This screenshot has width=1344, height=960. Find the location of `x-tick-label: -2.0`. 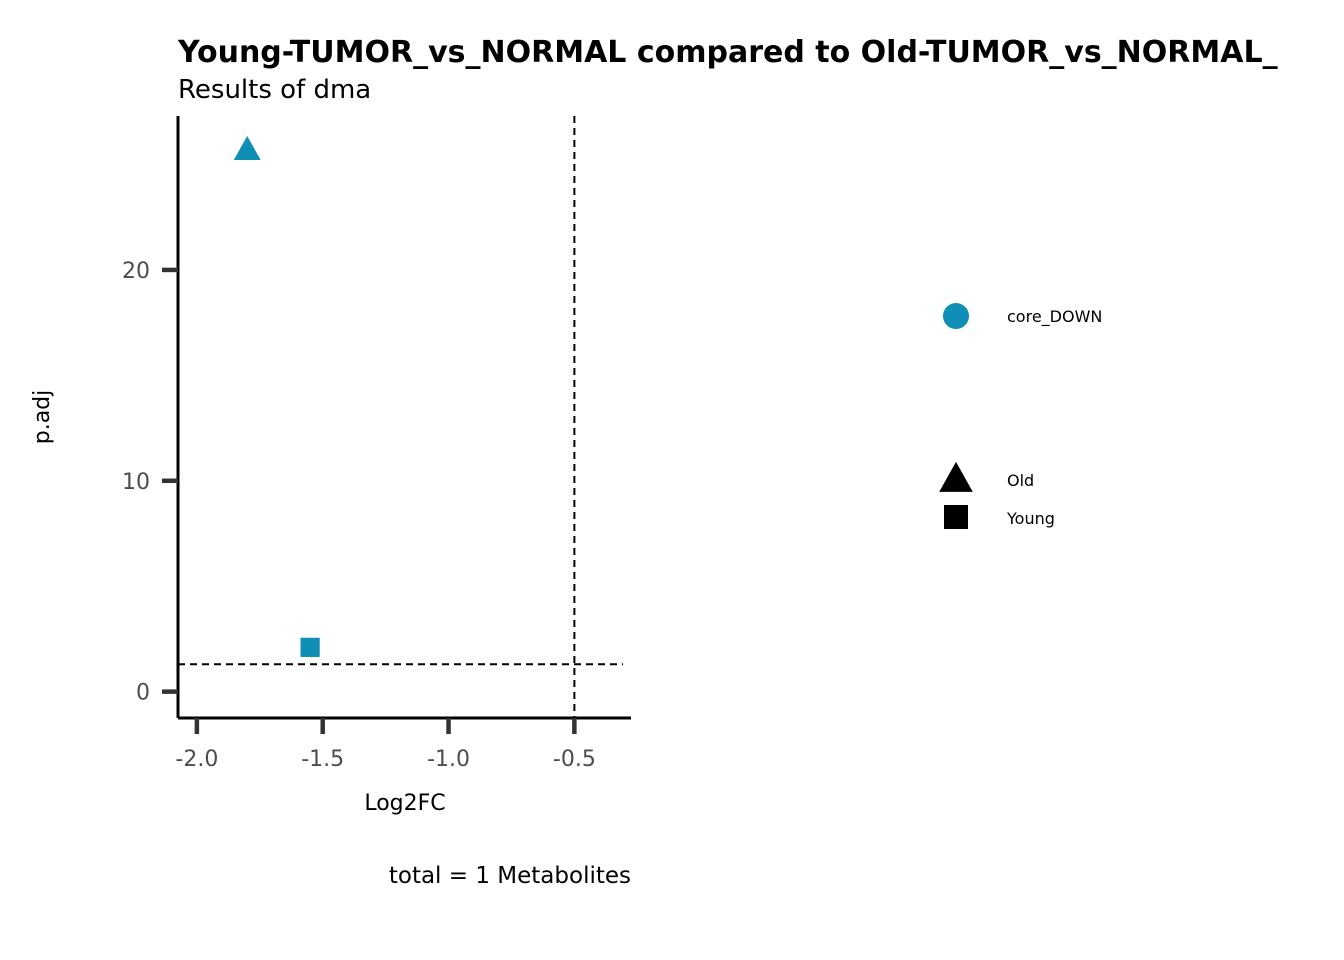

x-tick-label: -2.0 is located at coordinates (196, 759).